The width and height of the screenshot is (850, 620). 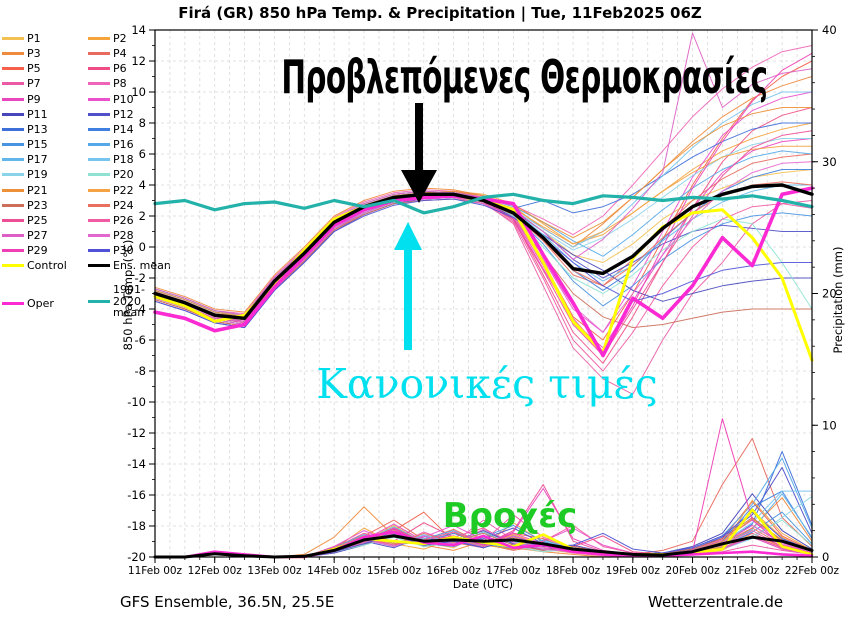 I want to click on legend-item-p10-label: P10, so click(x=123, y=99).